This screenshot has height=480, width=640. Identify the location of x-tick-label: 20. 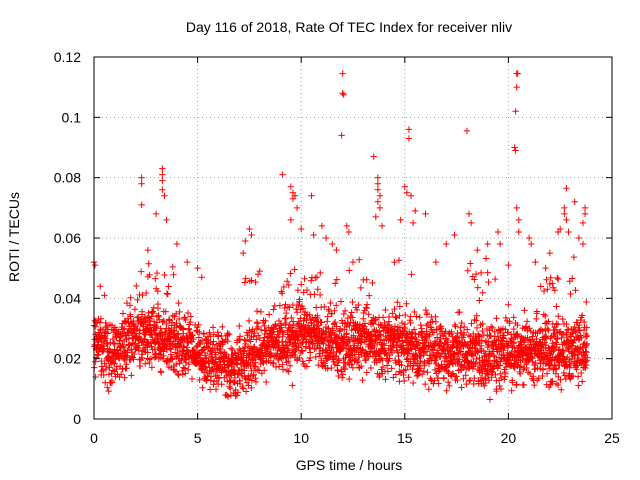
(509, 438).